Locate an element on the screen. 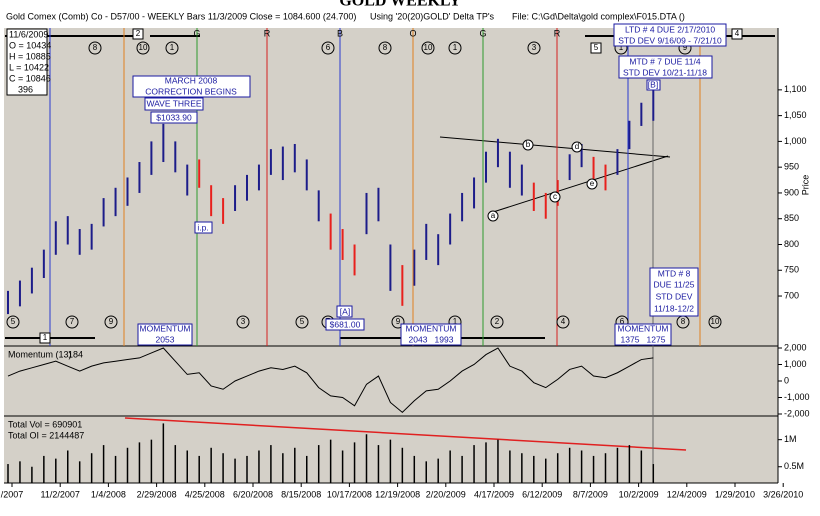 The height and width of the screenshot is (516, 820). wave-label: b is located at coordinates (528, 144).